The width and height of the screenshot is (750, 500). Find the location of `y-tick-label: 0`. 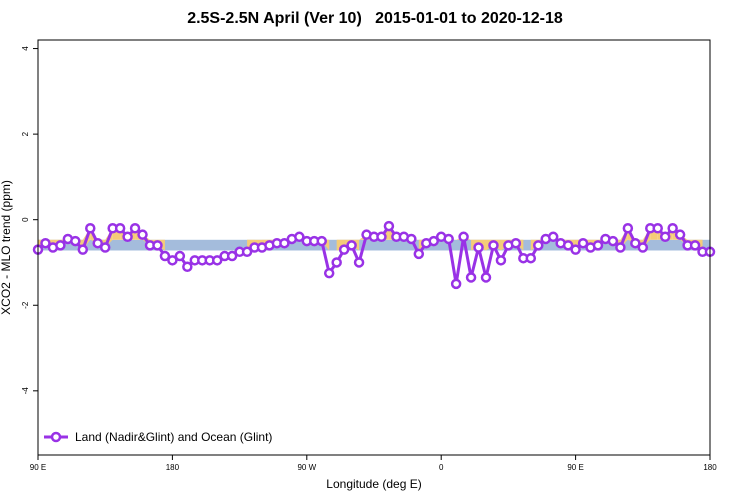

y-tick-label: 0 is located at coordinates (25, 219).